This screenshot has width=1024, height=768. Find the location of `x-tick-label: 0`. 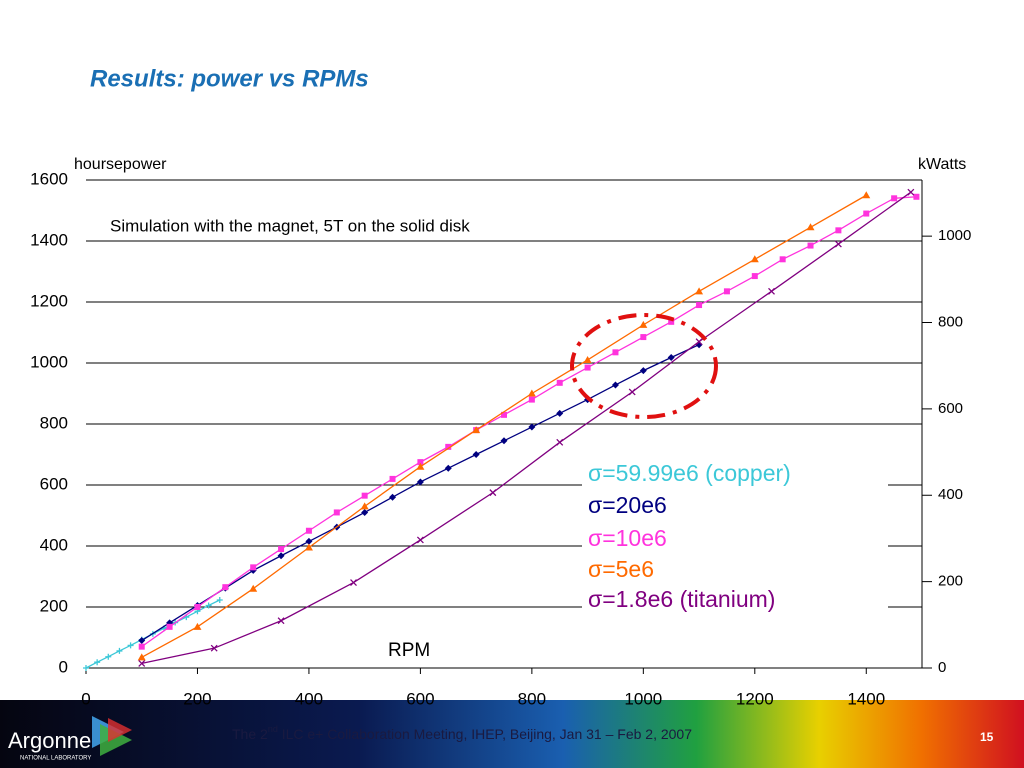

x-tick-label: 0 is located at coordinates (85, 698).